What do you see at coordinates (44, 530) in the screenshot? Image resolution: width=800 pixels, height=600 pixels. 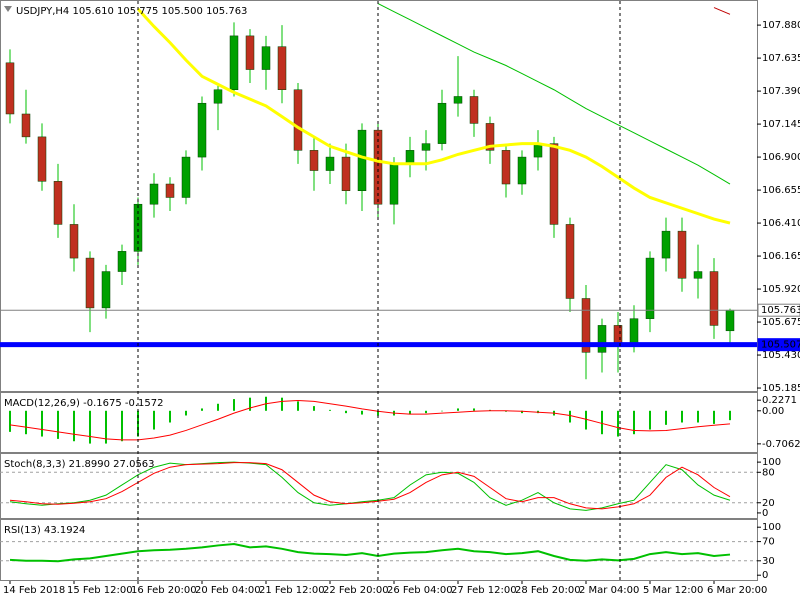 I see `panel-title: RSI(13) 43.1924` at bounding box center [44, 530].